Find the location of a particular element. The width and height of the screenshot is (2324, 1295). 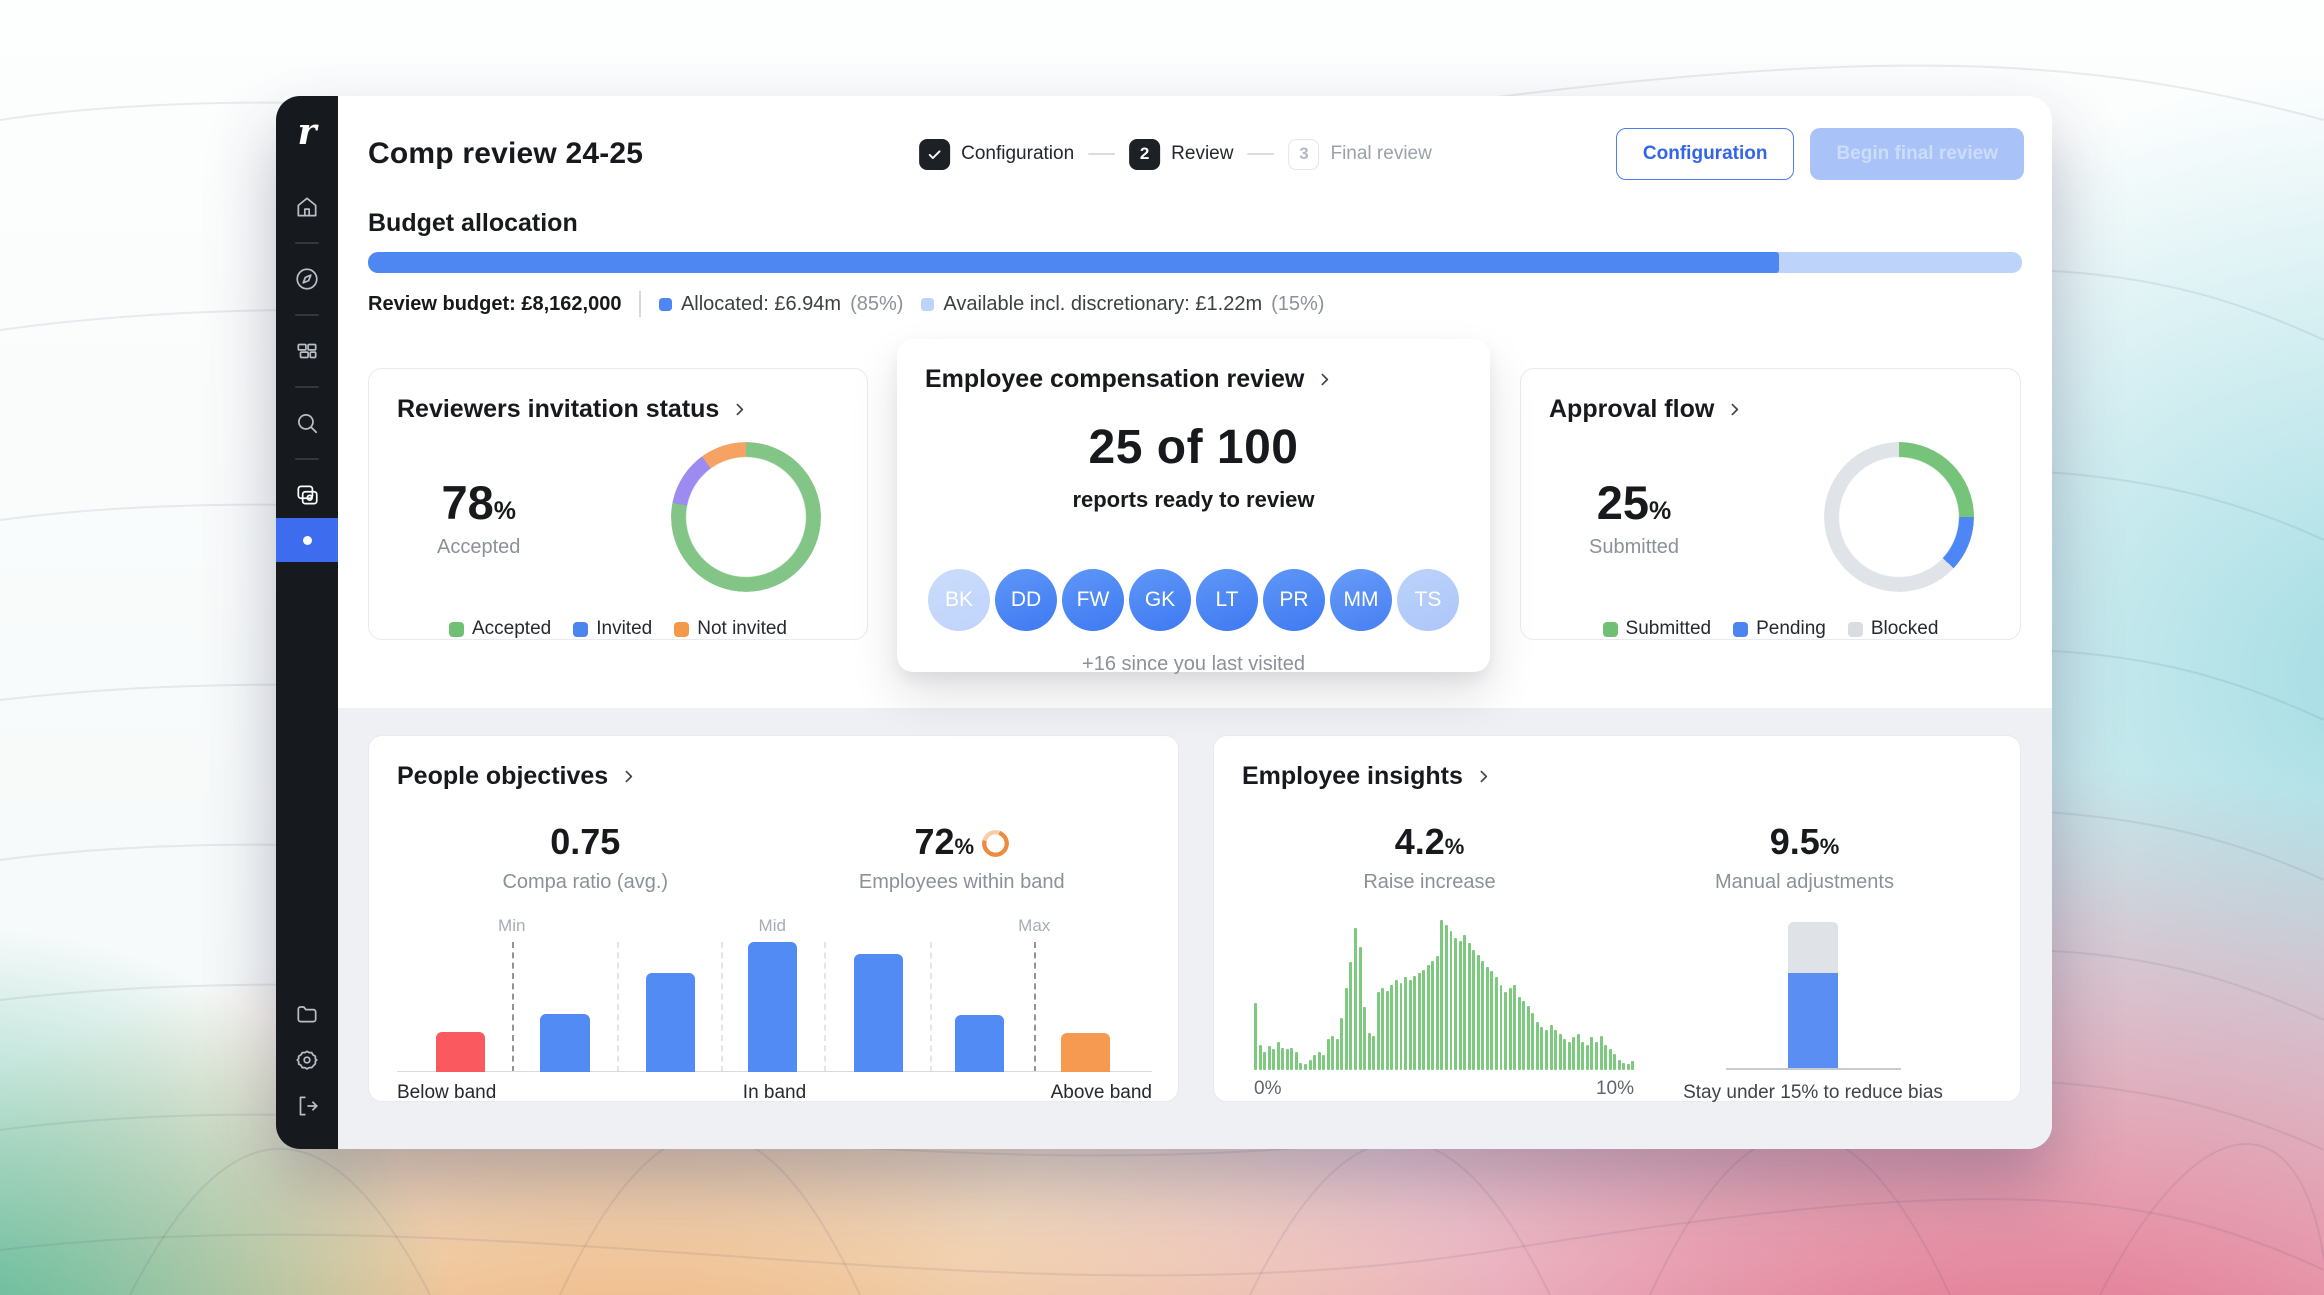

legend-divider is located at coordinates (640, 304).